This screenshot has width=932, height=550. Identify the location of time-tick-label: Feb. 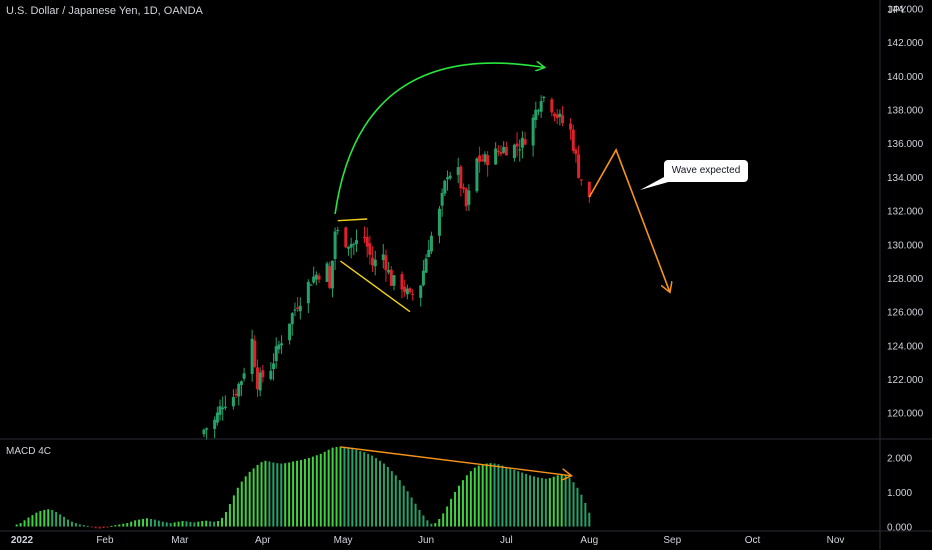
(105, 540).